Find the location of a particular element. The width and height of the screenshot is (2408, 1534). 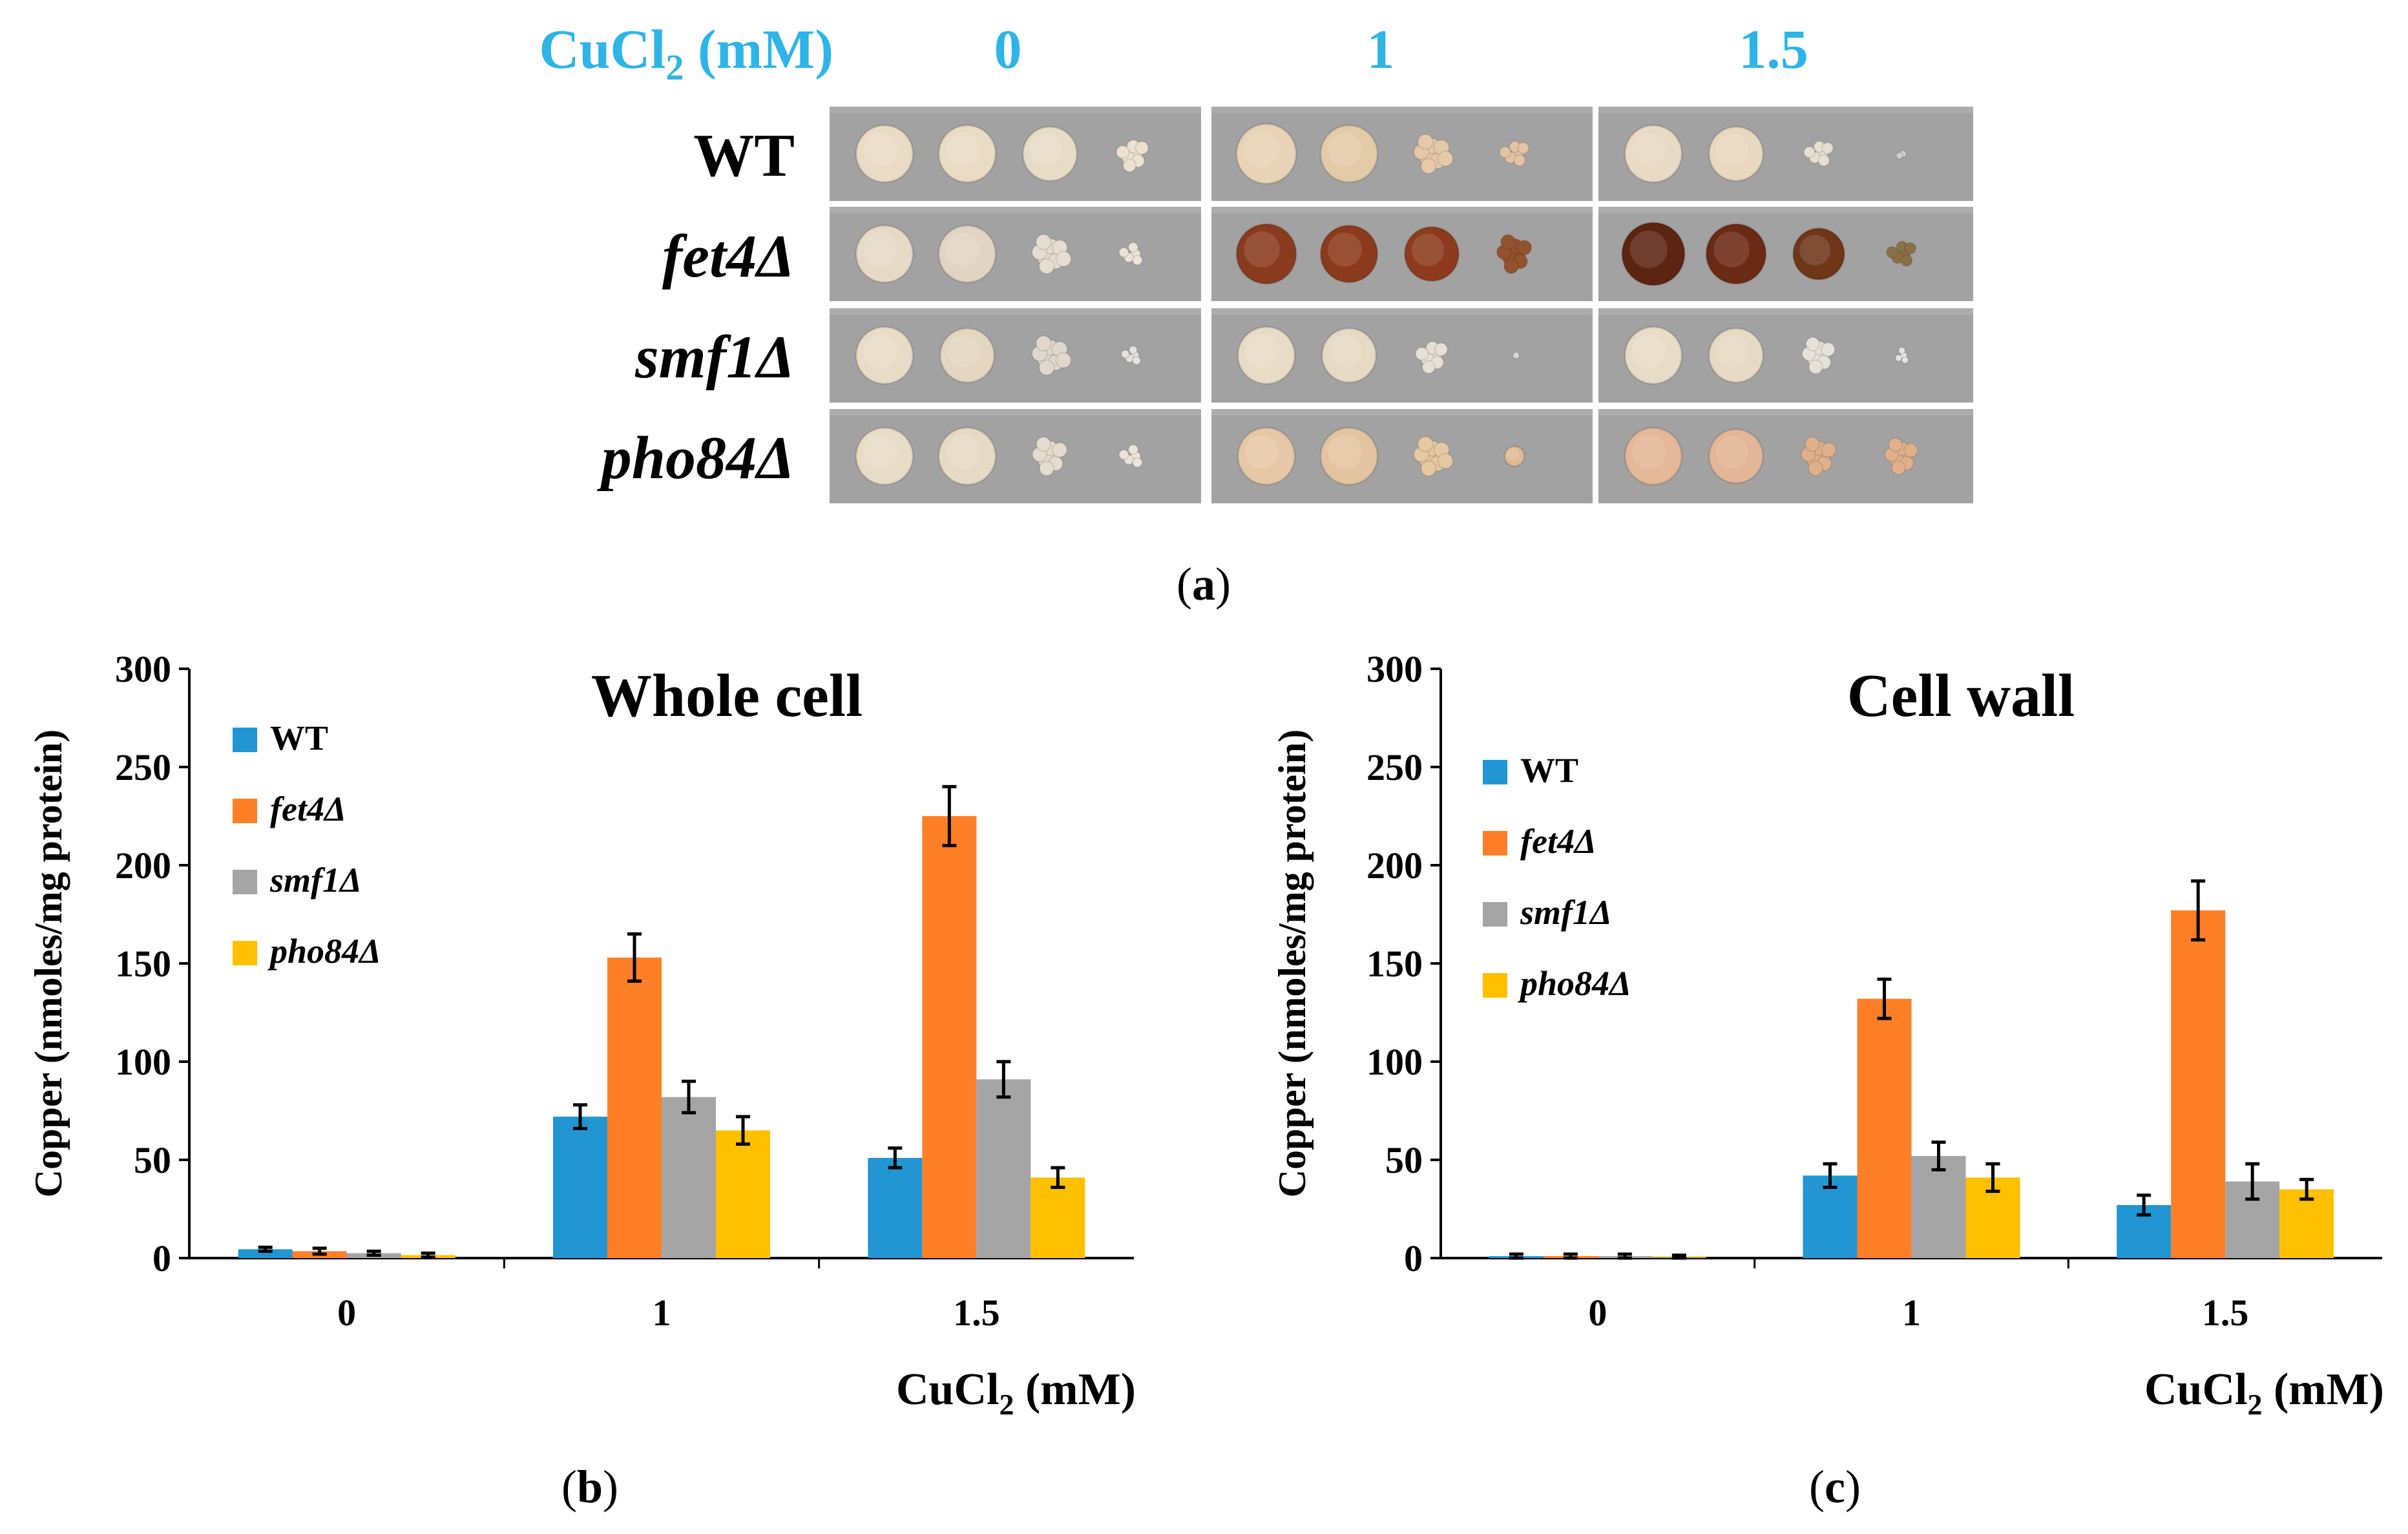

bar-smf1Δ-1.5 is located at coordinates (1003, 1168).